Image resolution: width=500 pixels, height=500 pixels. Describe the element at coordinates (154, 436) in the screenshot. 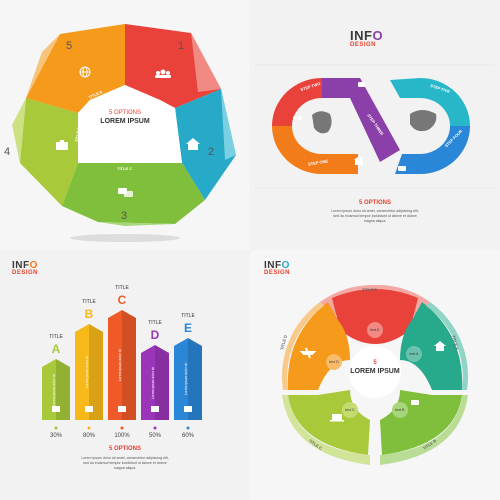

I see `column-d-percent: 50%` at that location.